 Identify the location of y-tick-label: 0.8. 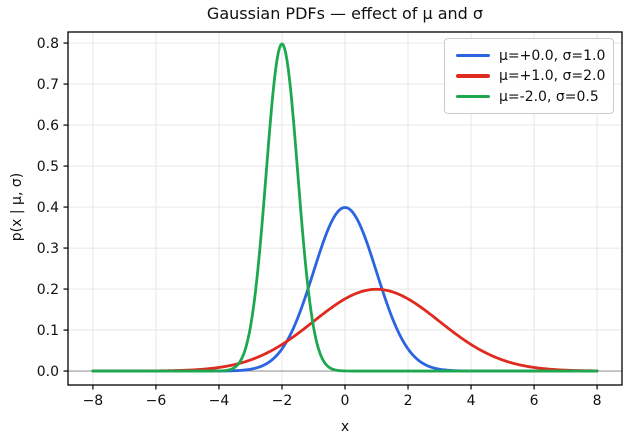
(48, 44).